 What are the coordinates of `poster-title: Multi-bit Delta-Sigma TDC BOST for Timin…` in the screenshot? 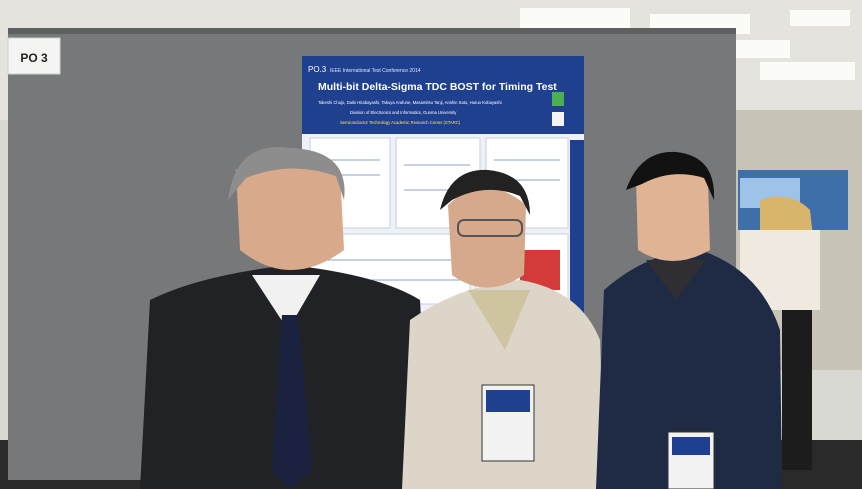 It's located at (437, 87).